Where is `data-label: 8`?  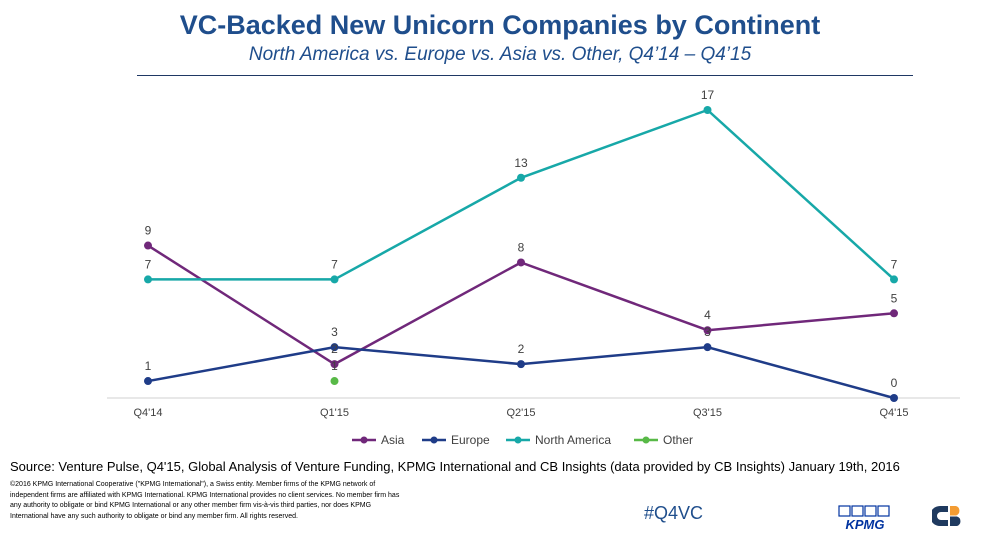
data-label: 8 is located at coordinates (521, 247).